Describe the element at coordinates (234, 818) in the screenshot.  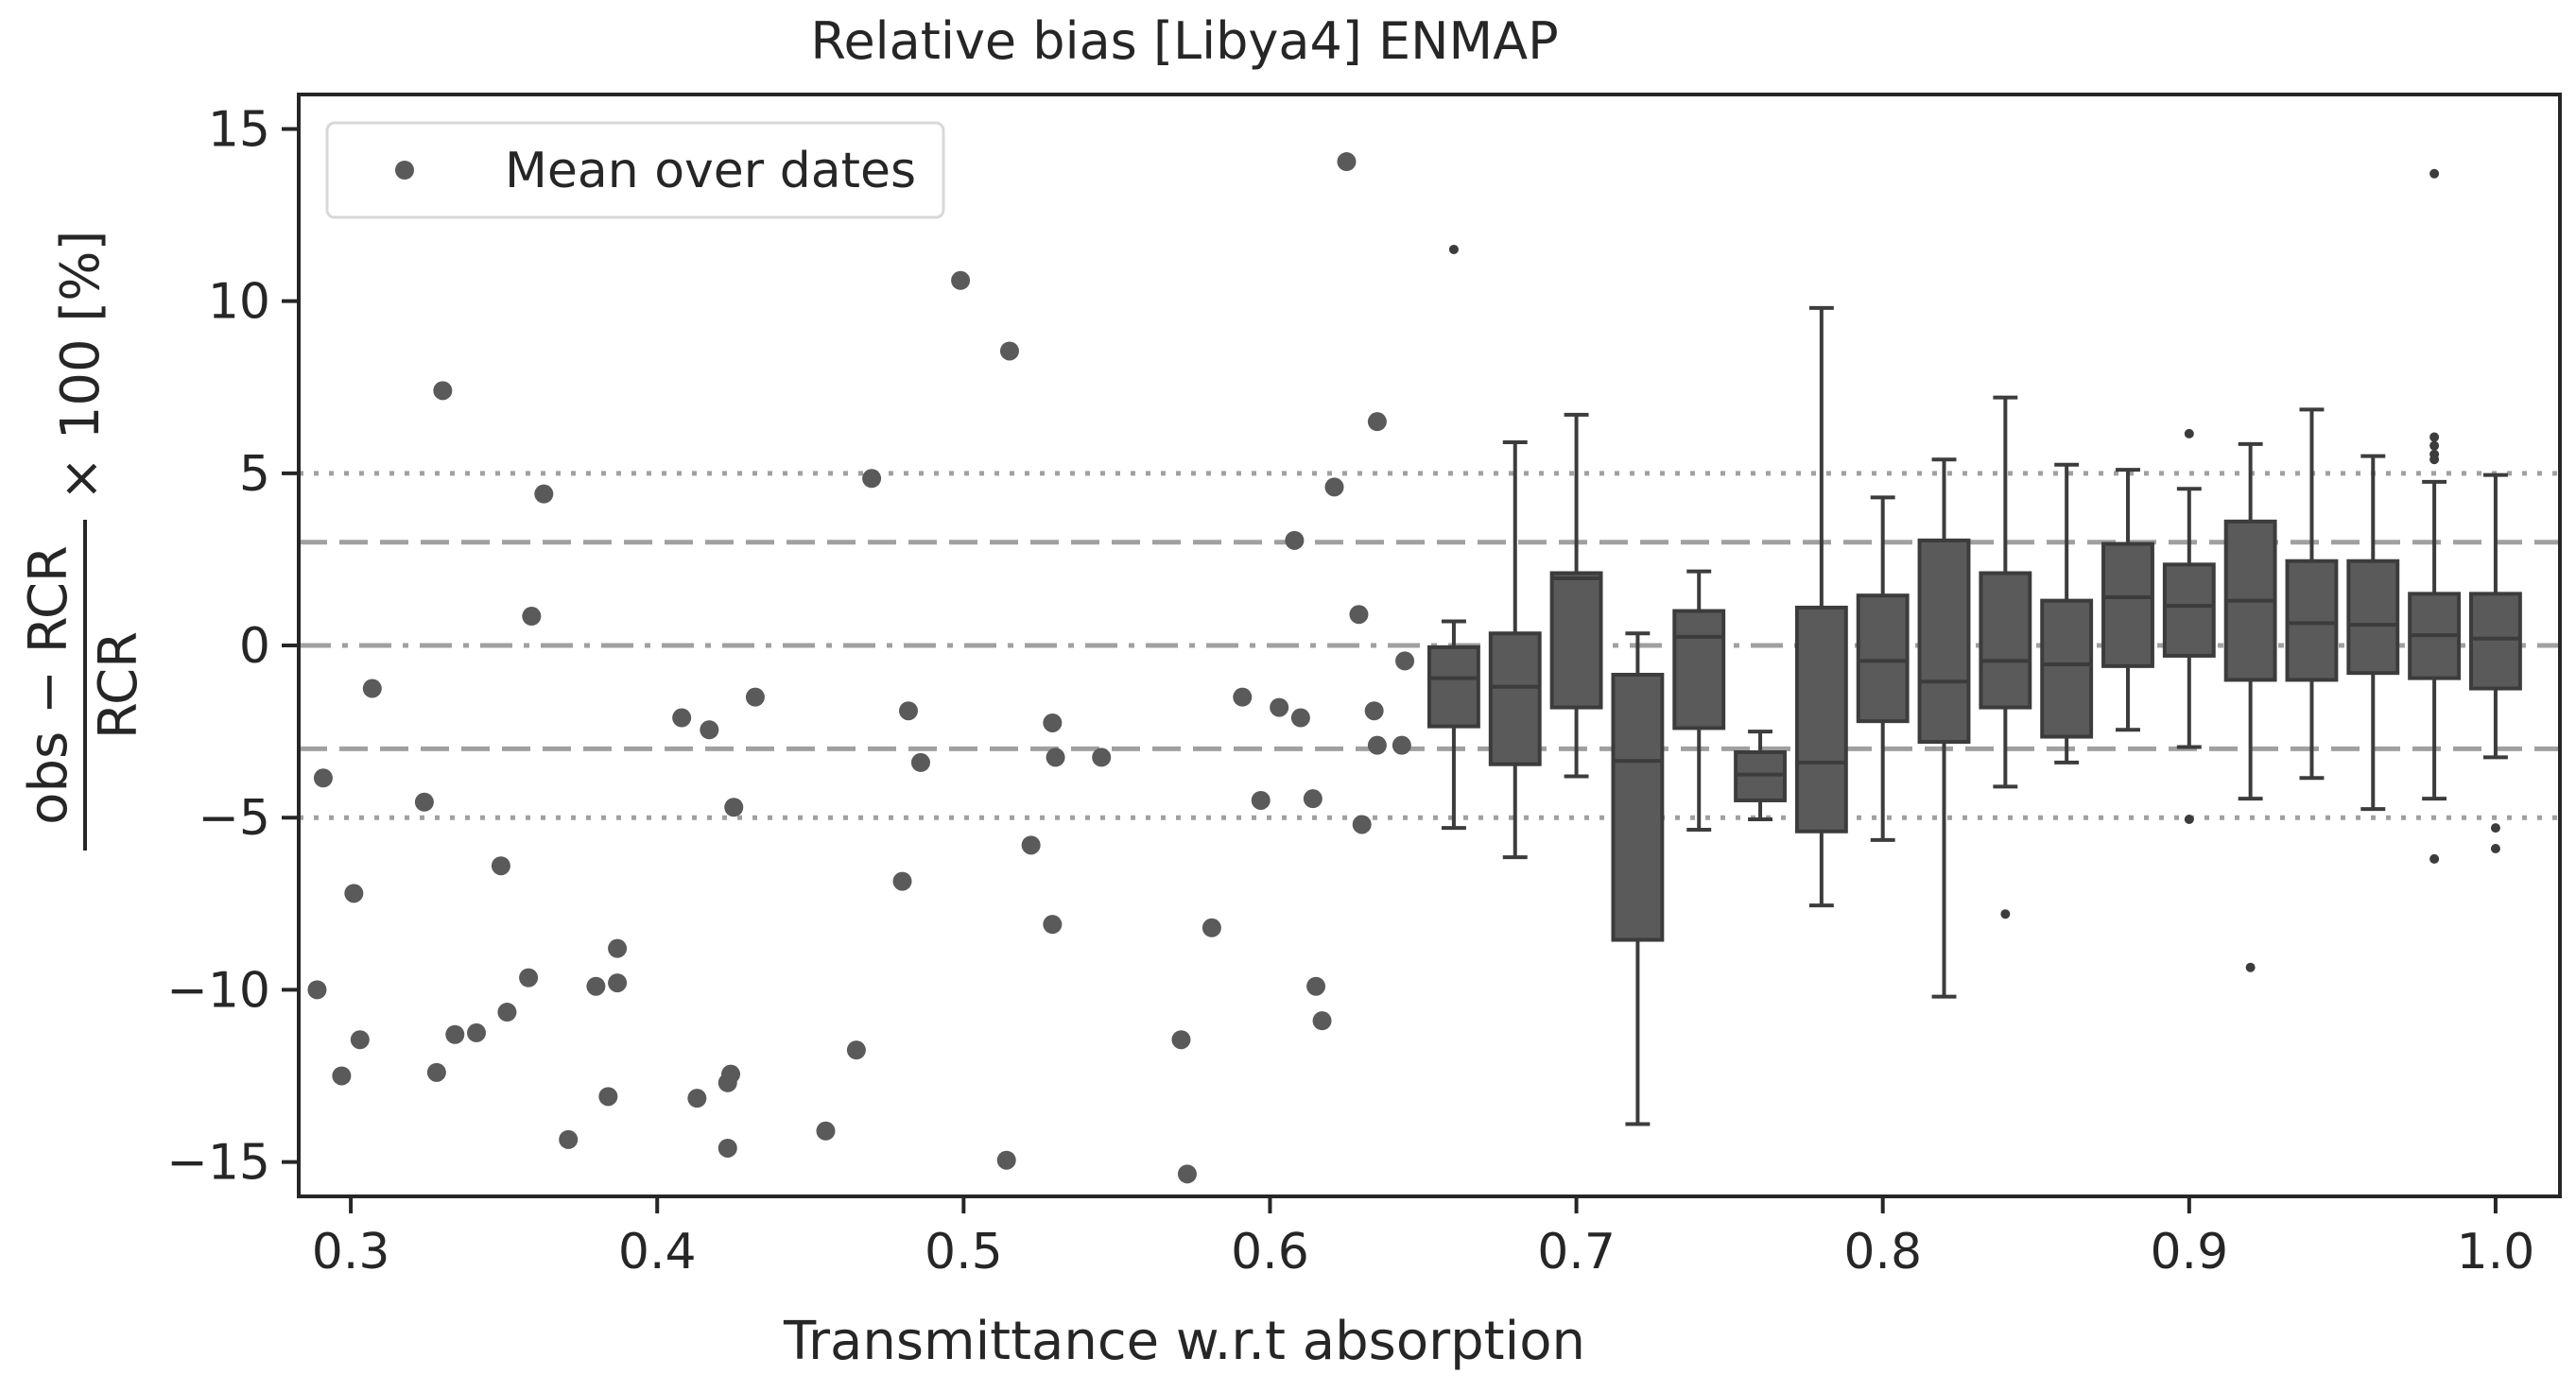
I see `y-tick-label: −5` at that location.